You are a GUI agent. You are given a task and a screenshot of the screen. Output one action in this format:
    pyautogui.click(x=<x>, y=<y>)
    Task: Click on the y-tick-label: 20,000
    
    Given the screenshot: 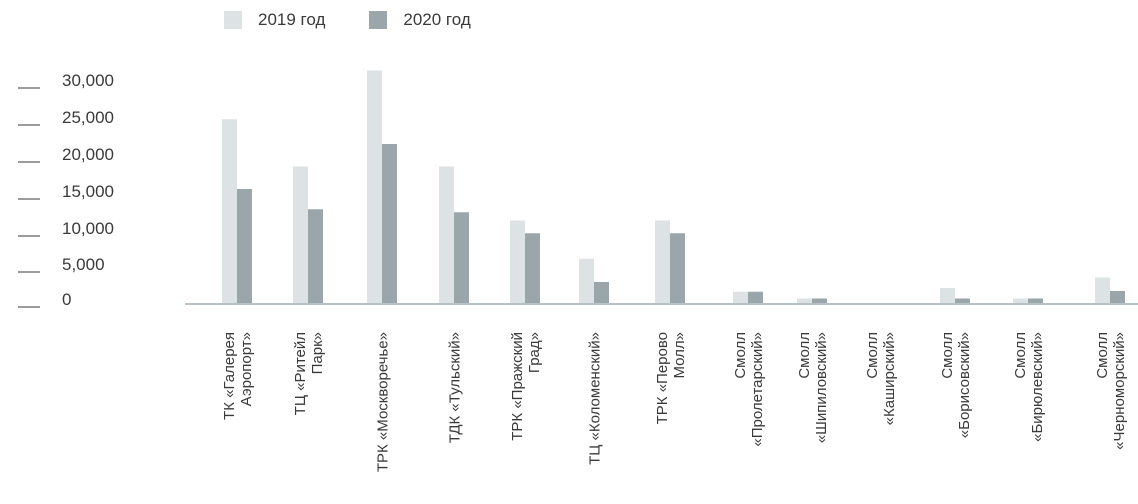 What is the action you would take?
    pyautogui.click(x=88, y=154)
    